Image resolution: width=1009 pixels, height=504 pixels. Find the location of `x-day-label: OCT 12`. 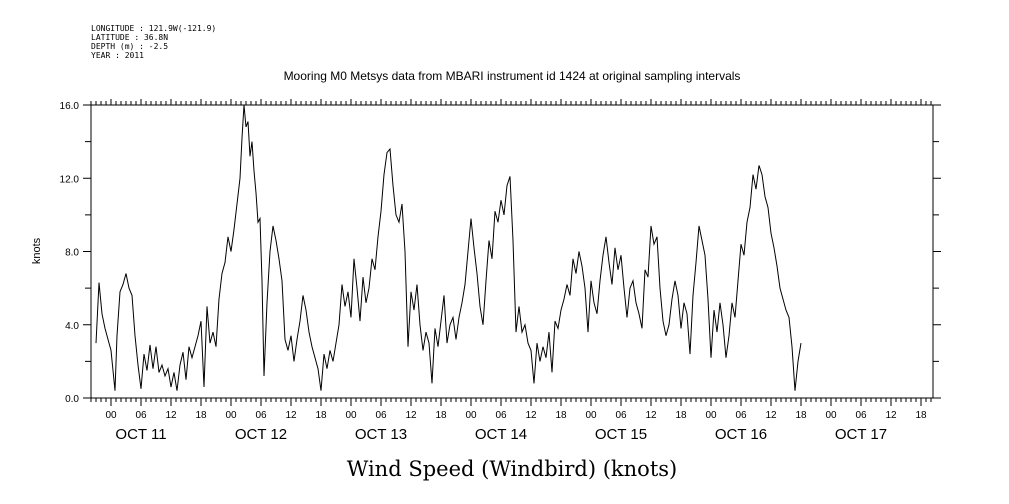

x-day-label: OCT 12 is located at coordinates (261, 434).